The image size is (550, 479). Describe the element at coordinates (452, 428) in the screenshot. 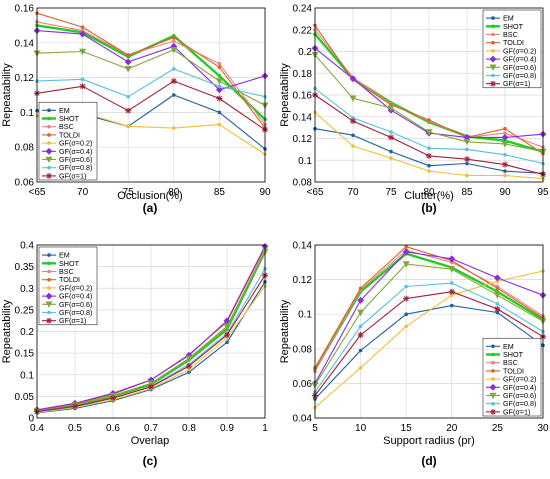

I see `x-tick-label: 20` at that location.